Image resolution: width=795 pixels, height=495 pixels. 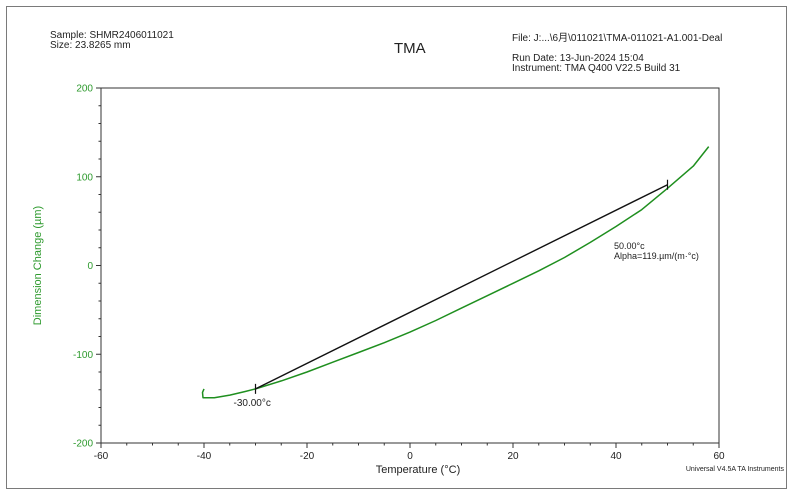 What do you see at coordinates (204, 456) in the screenshot?
I see `x-tick-label: -40` at bounding box center [204, 456].